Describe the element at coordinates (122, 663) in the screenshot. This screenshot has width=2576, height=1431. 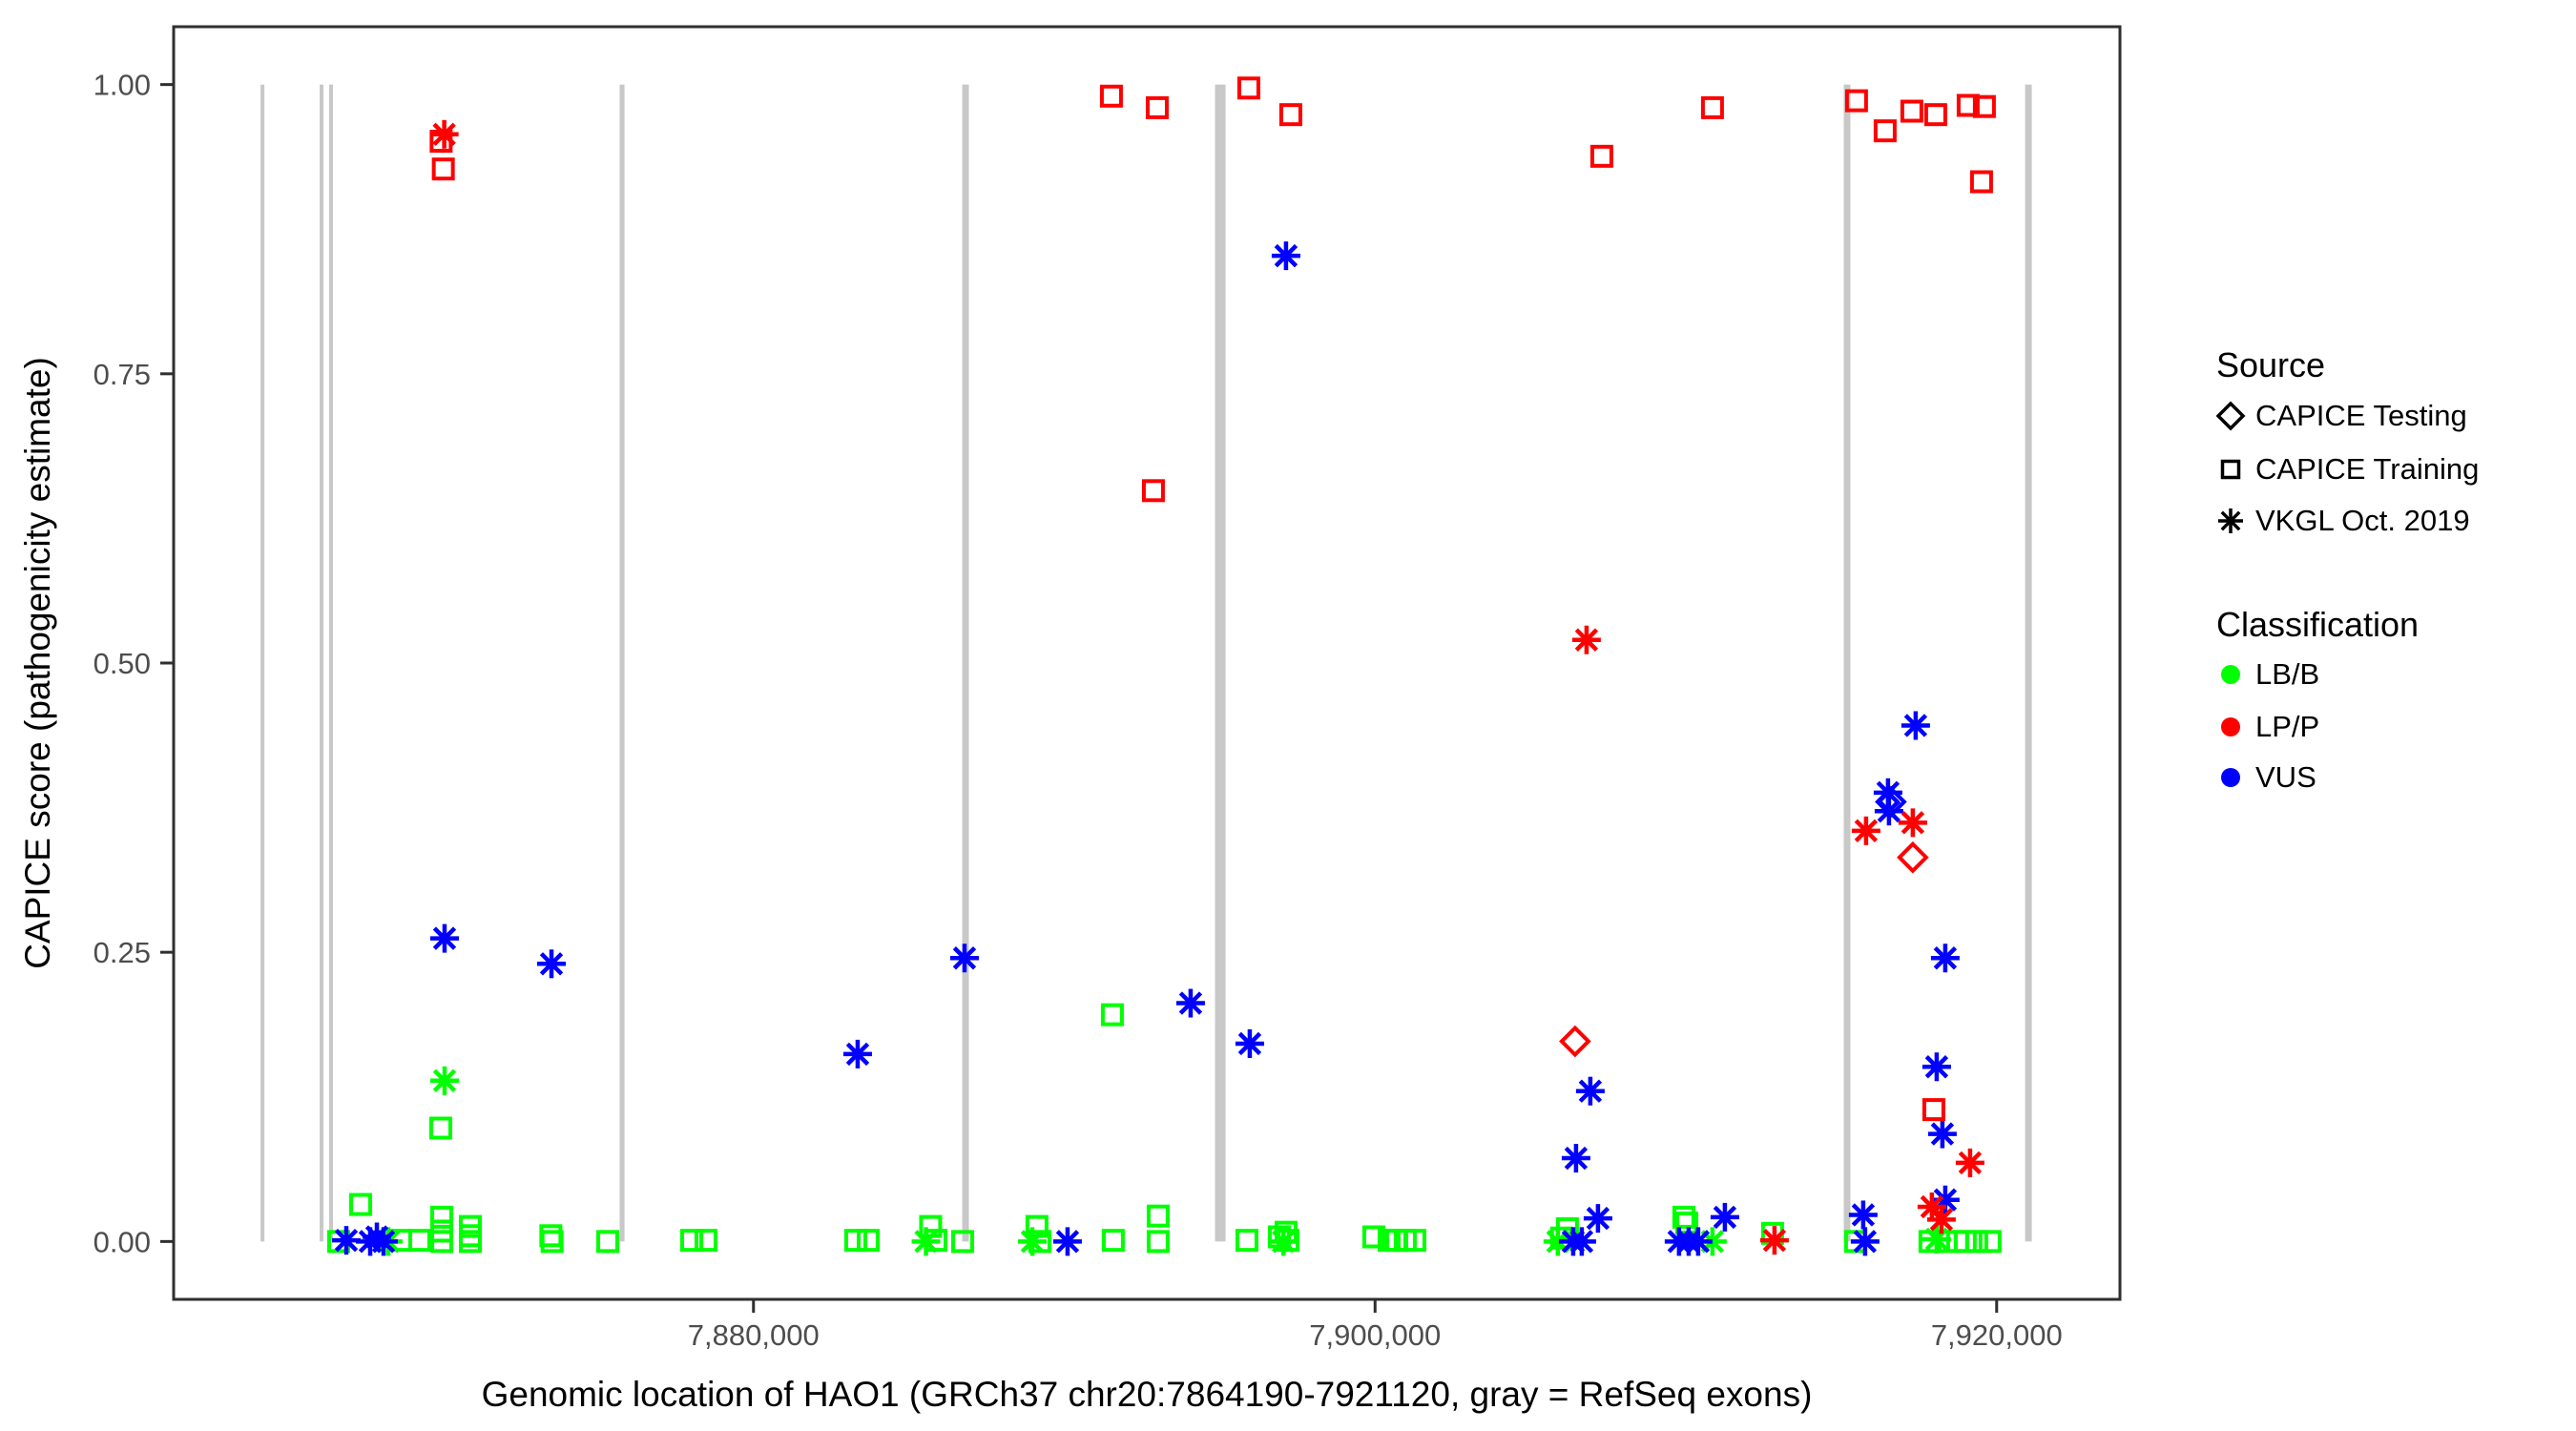
I see `y-tick-label: 0.50` at that location.